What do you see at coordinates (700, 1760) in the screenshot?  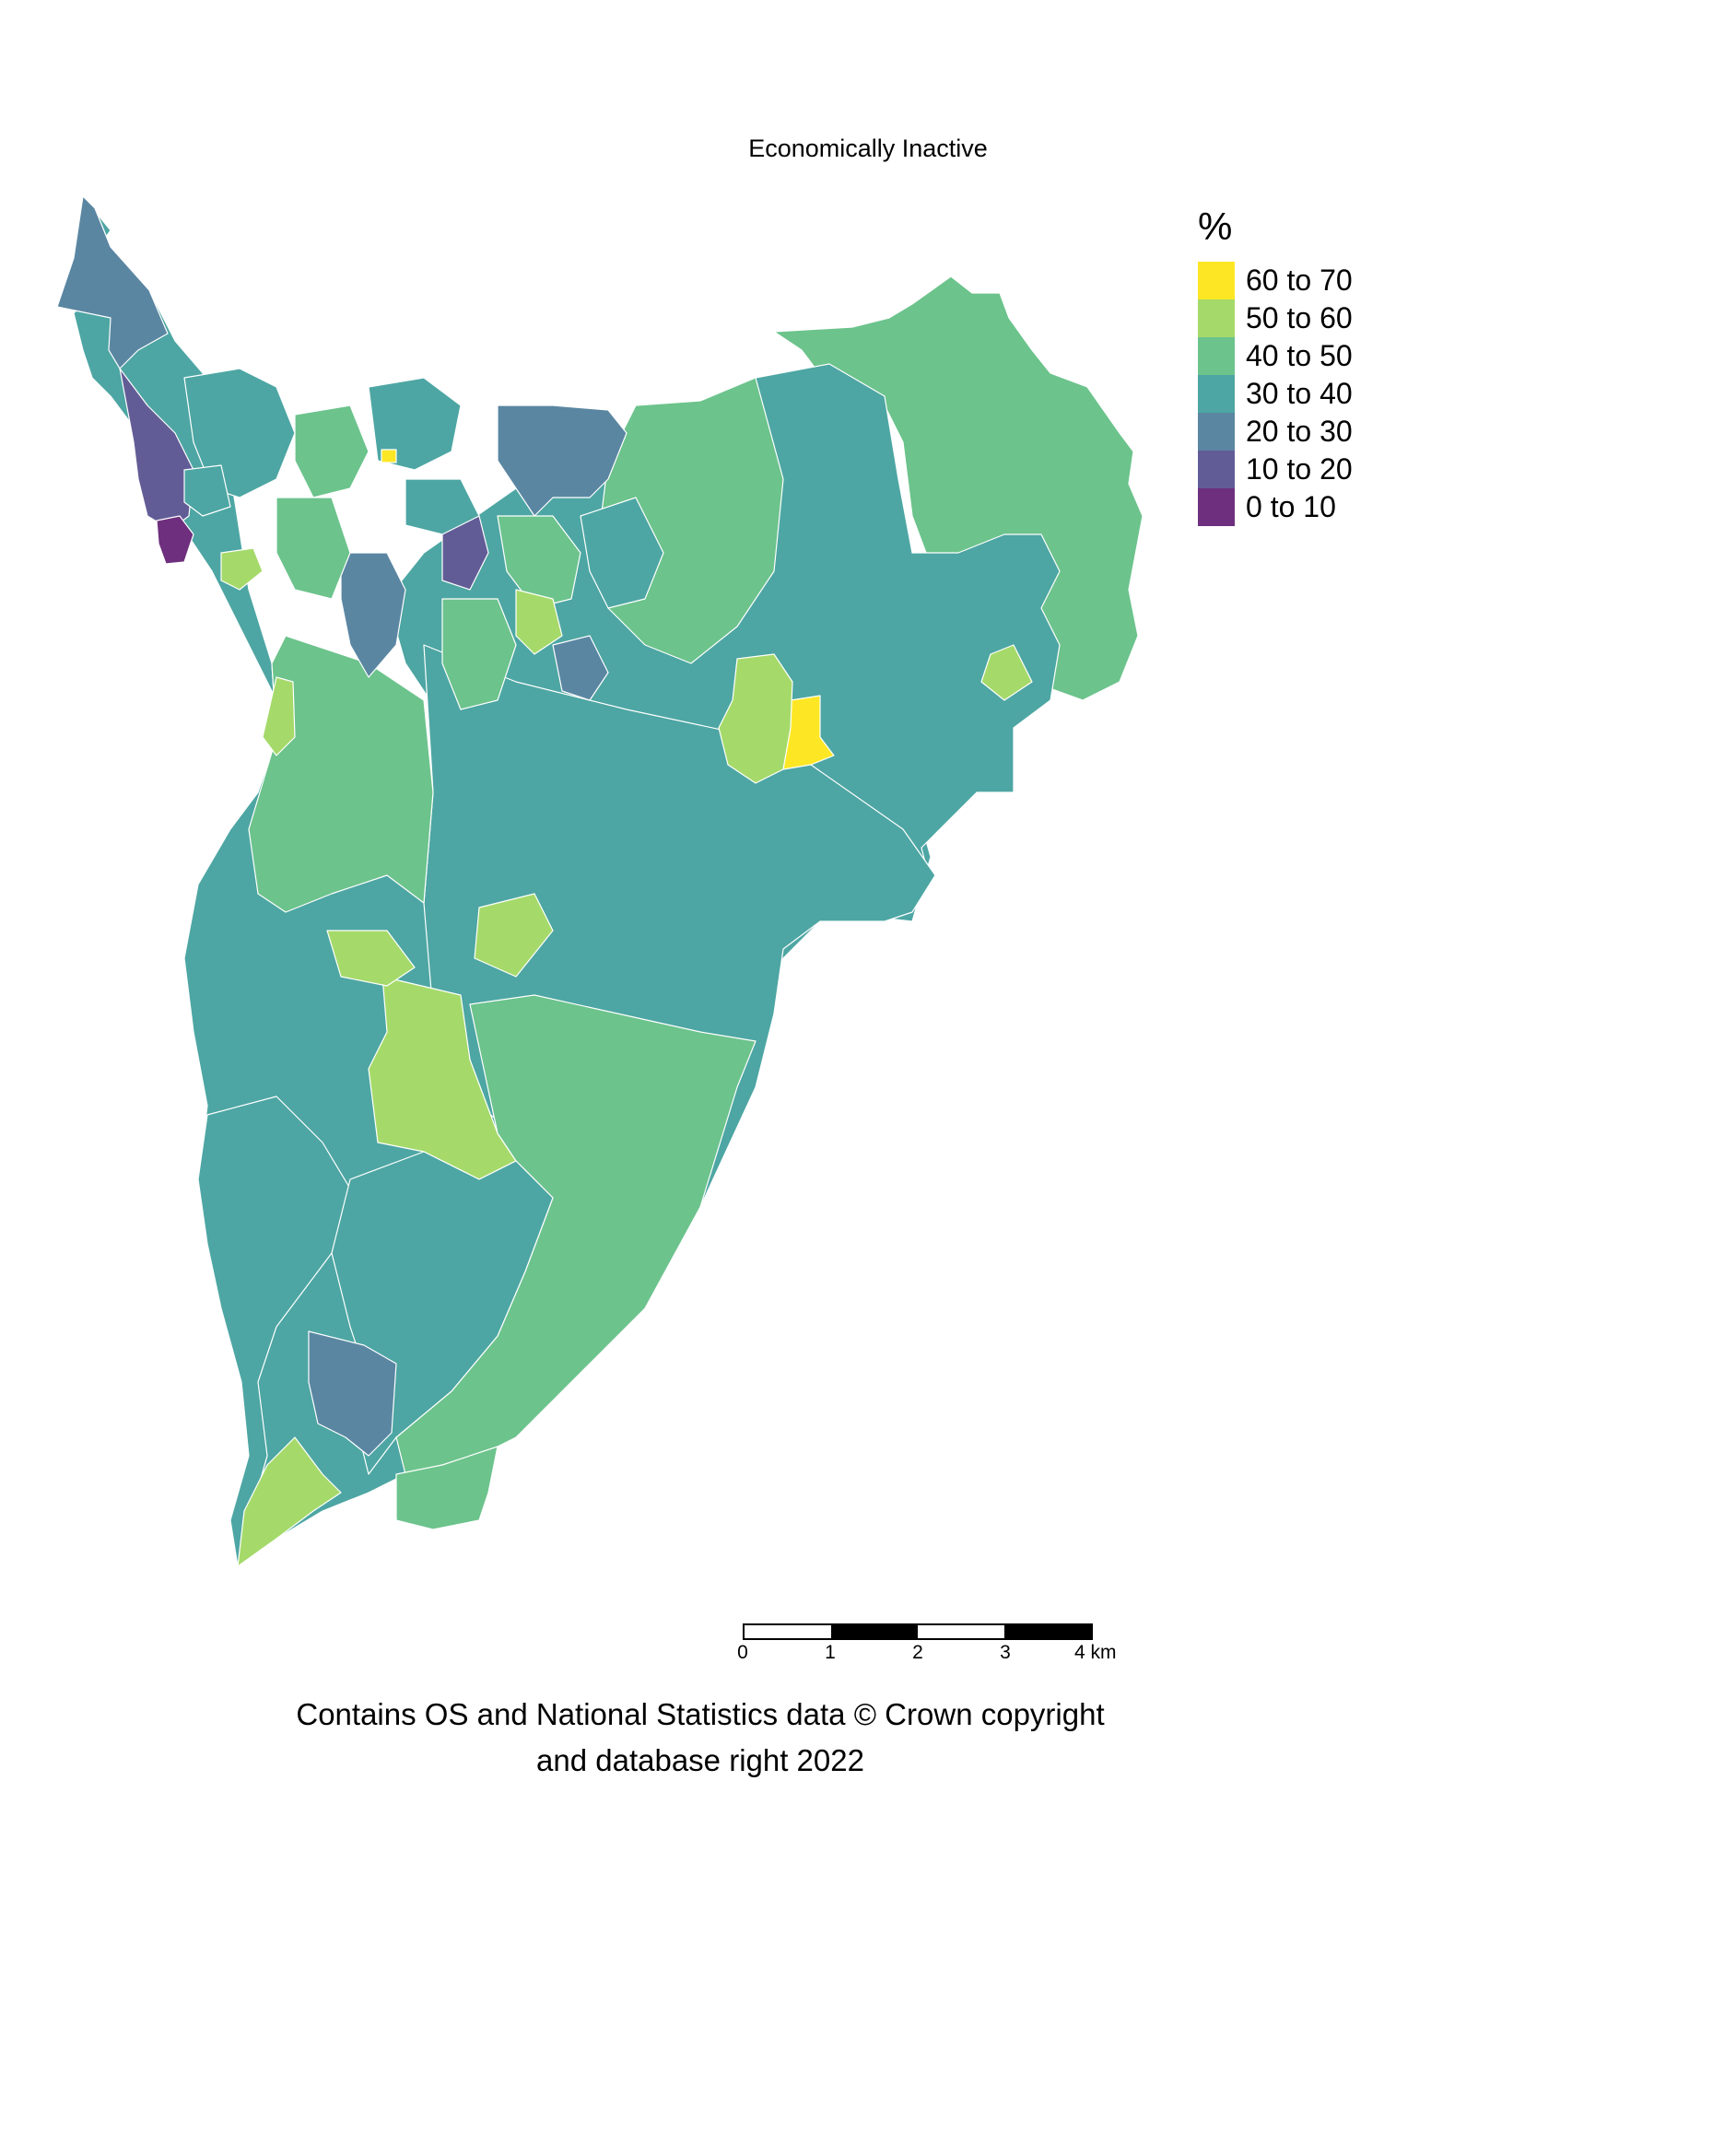 I see `attribution-line: and database right 2022` at bounding box center [700, 1760].